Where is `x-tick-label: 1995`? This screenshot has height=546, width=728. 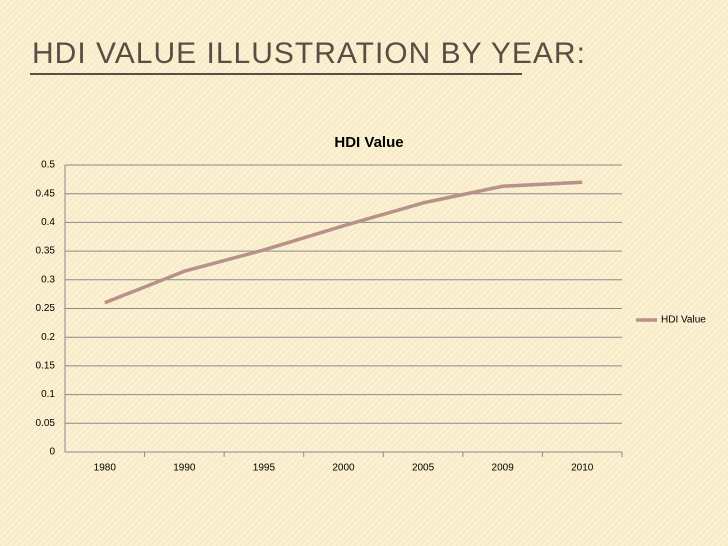
x-tick-label: 1995 is located at coordinates (264, 468).